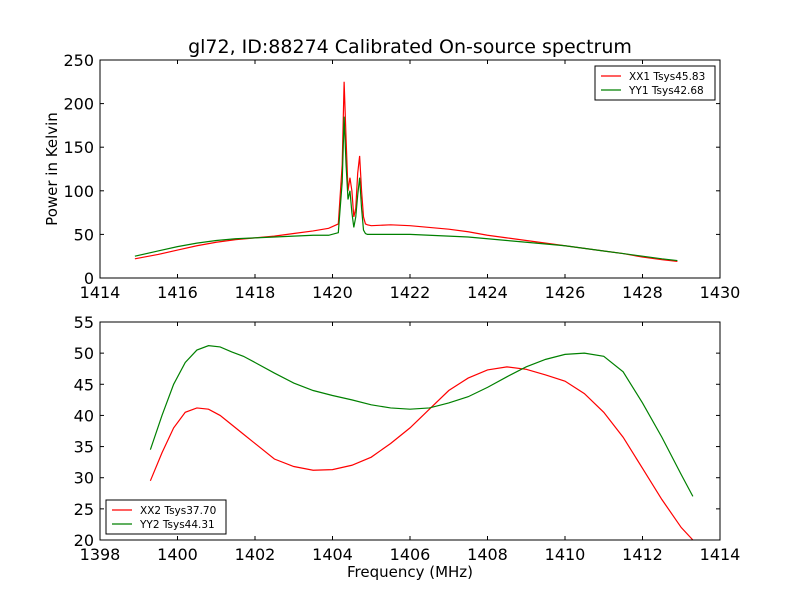 The height and width of the screenshot is (600, 800). I want to click on x-tick-label: 1406, so click(410, 554).